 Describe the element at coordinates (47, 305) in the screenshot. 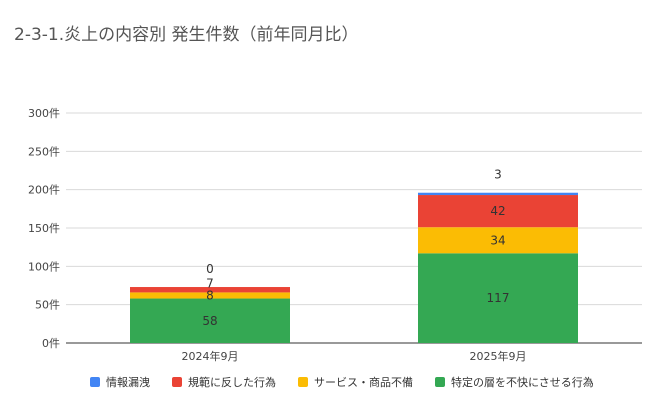

I see `y-tick-label: 50件` at that location.